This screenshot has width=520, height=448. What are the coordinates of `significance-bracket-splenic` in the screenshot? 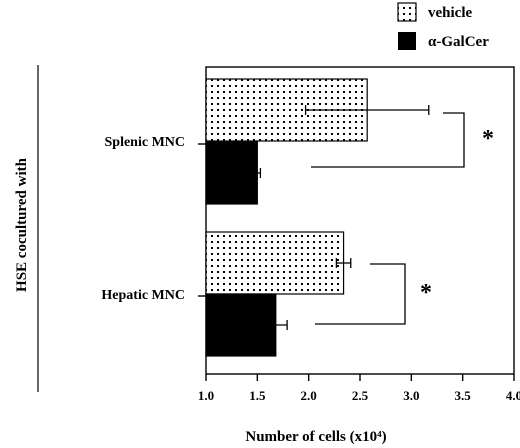 It's located at (388, 140).